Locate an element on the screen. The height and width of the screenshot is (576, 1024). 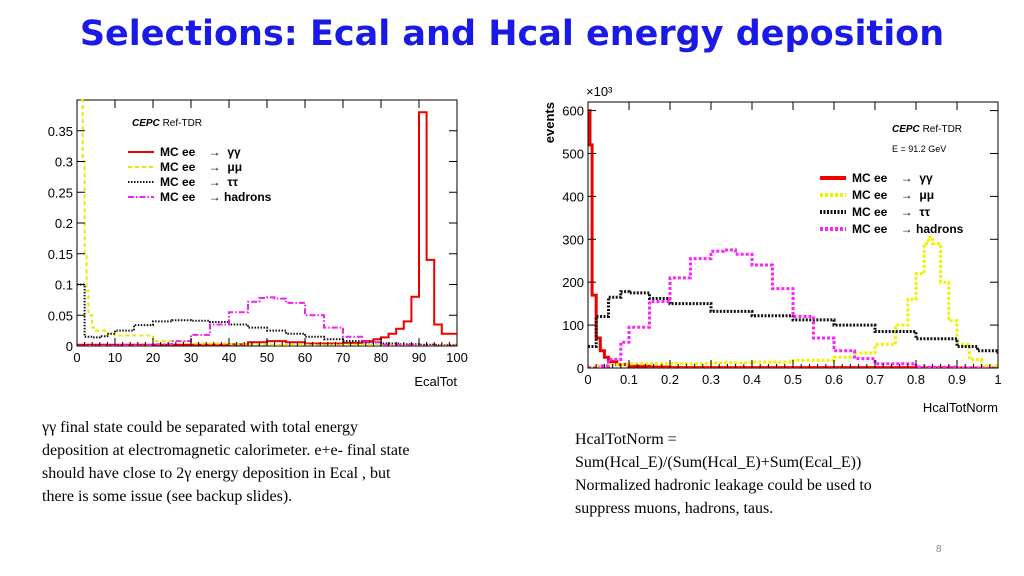
x-axis-label: HcalTotNorm is located at coordinates (960, 407).